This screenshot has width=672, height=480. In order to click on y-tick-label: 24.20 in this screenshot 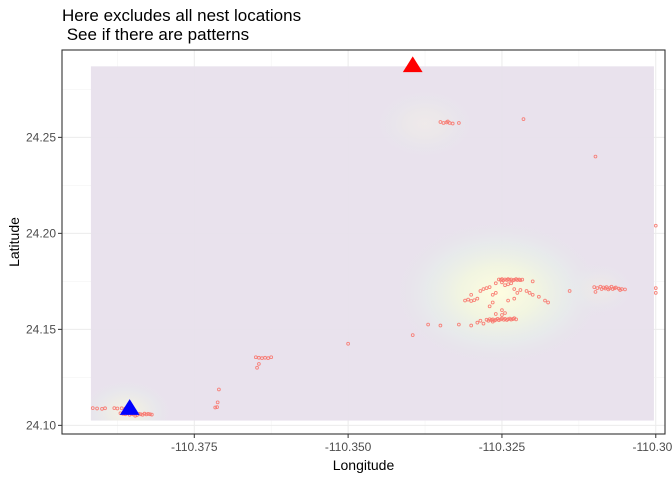, I will do `click(41, 233)`.